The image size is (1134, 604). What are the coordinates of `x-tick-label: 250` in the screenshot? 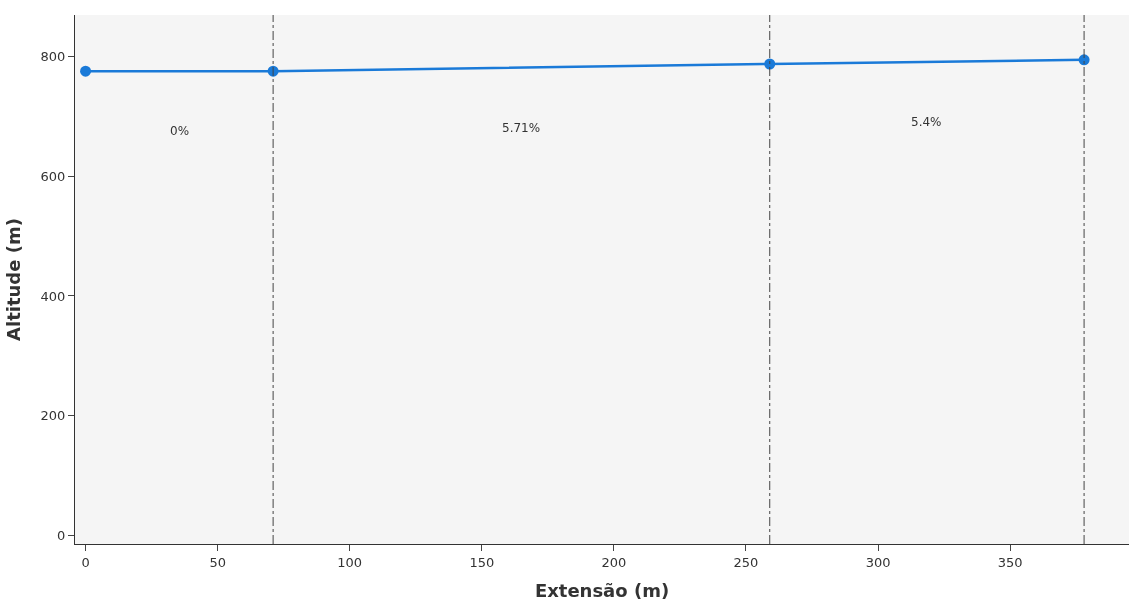 It's located at (746, 562).